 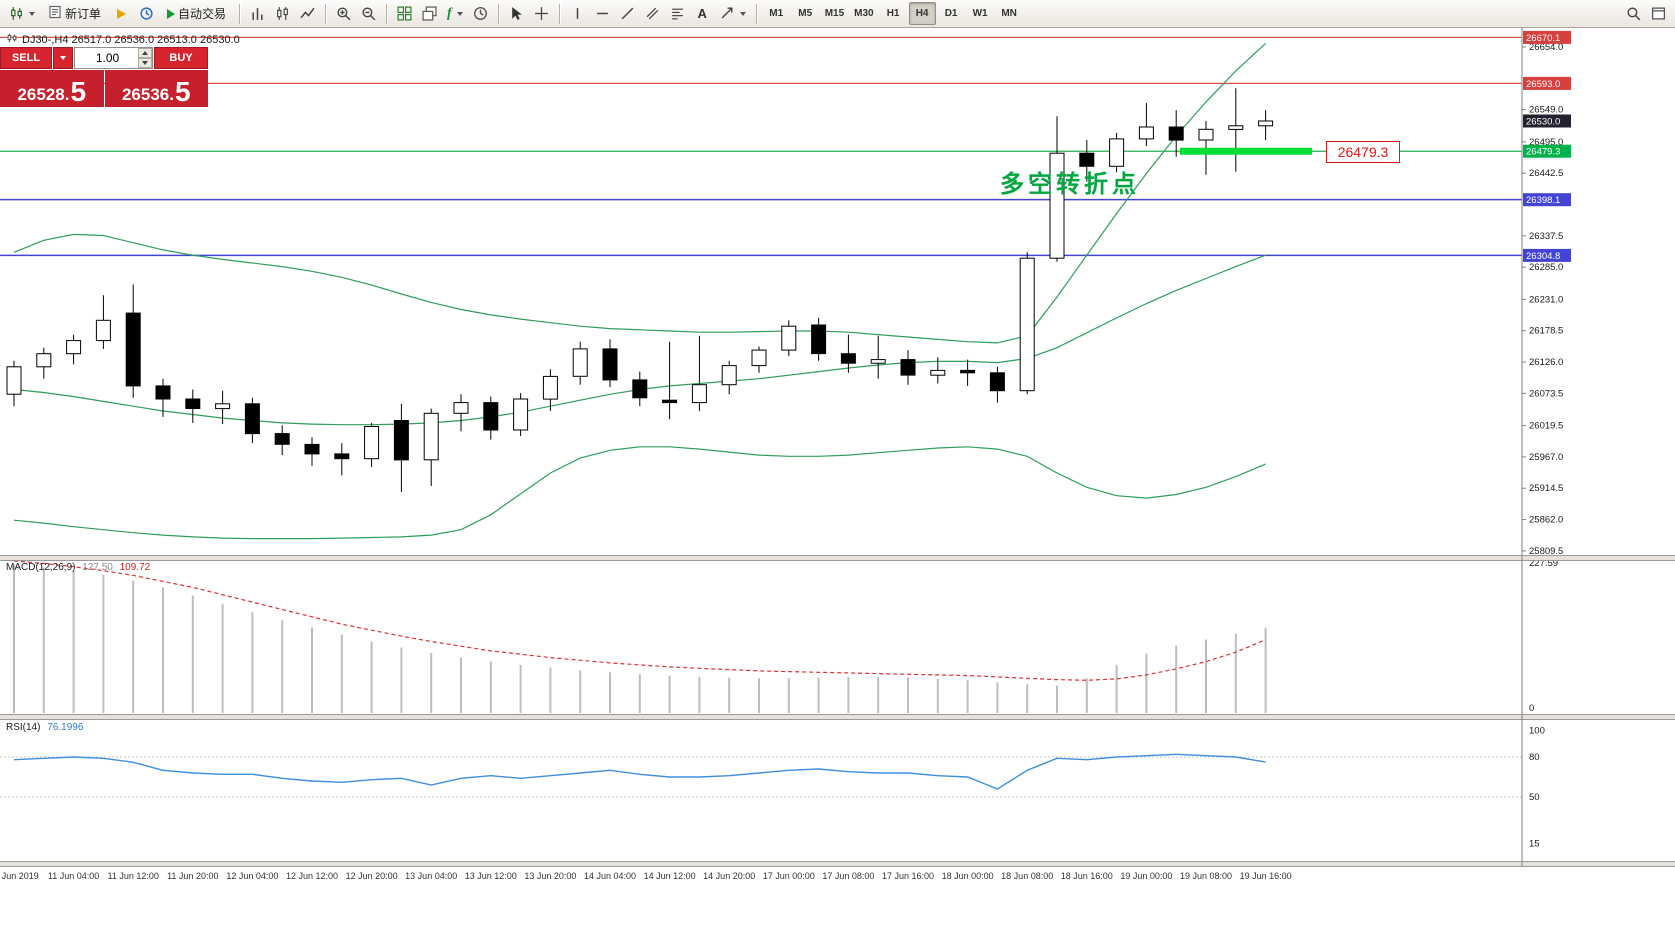 I want to click on crosshair-tool-button, so click(x=541, y=13).